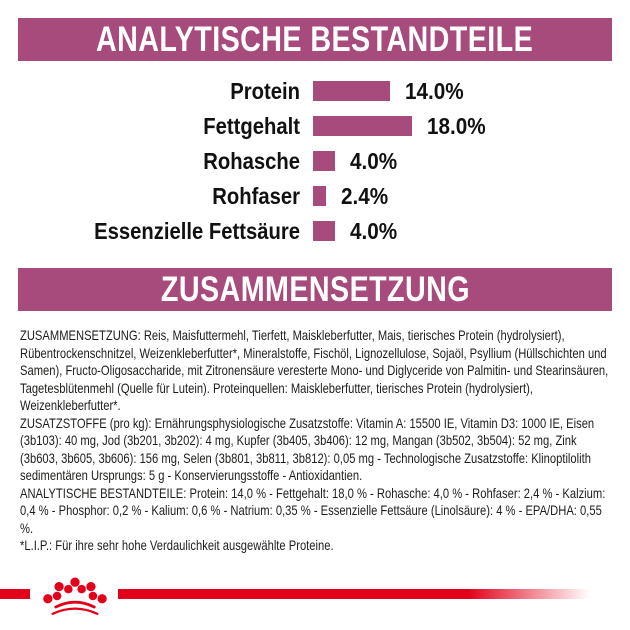 Image resolution: width=630 pixels, height=630 pixels. I want to click on chart-row: Fettgehalt 18.0%, so click(315, 126).